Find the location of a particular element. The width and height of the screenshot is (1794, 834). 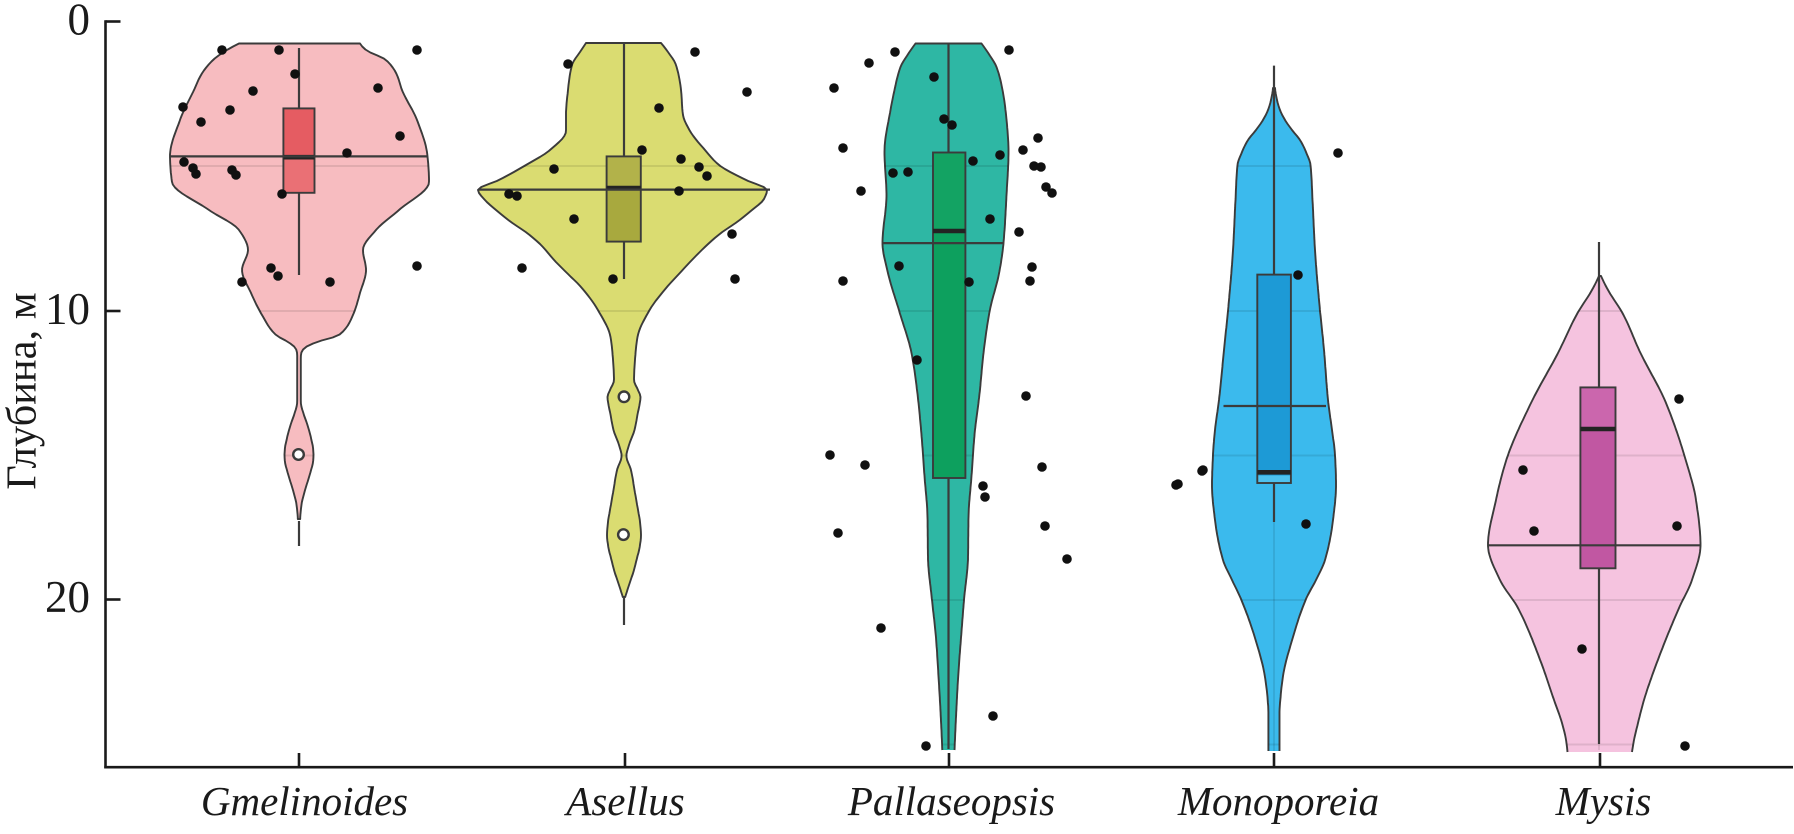

svg-text: Asellus is located at coordinates (623, 801).